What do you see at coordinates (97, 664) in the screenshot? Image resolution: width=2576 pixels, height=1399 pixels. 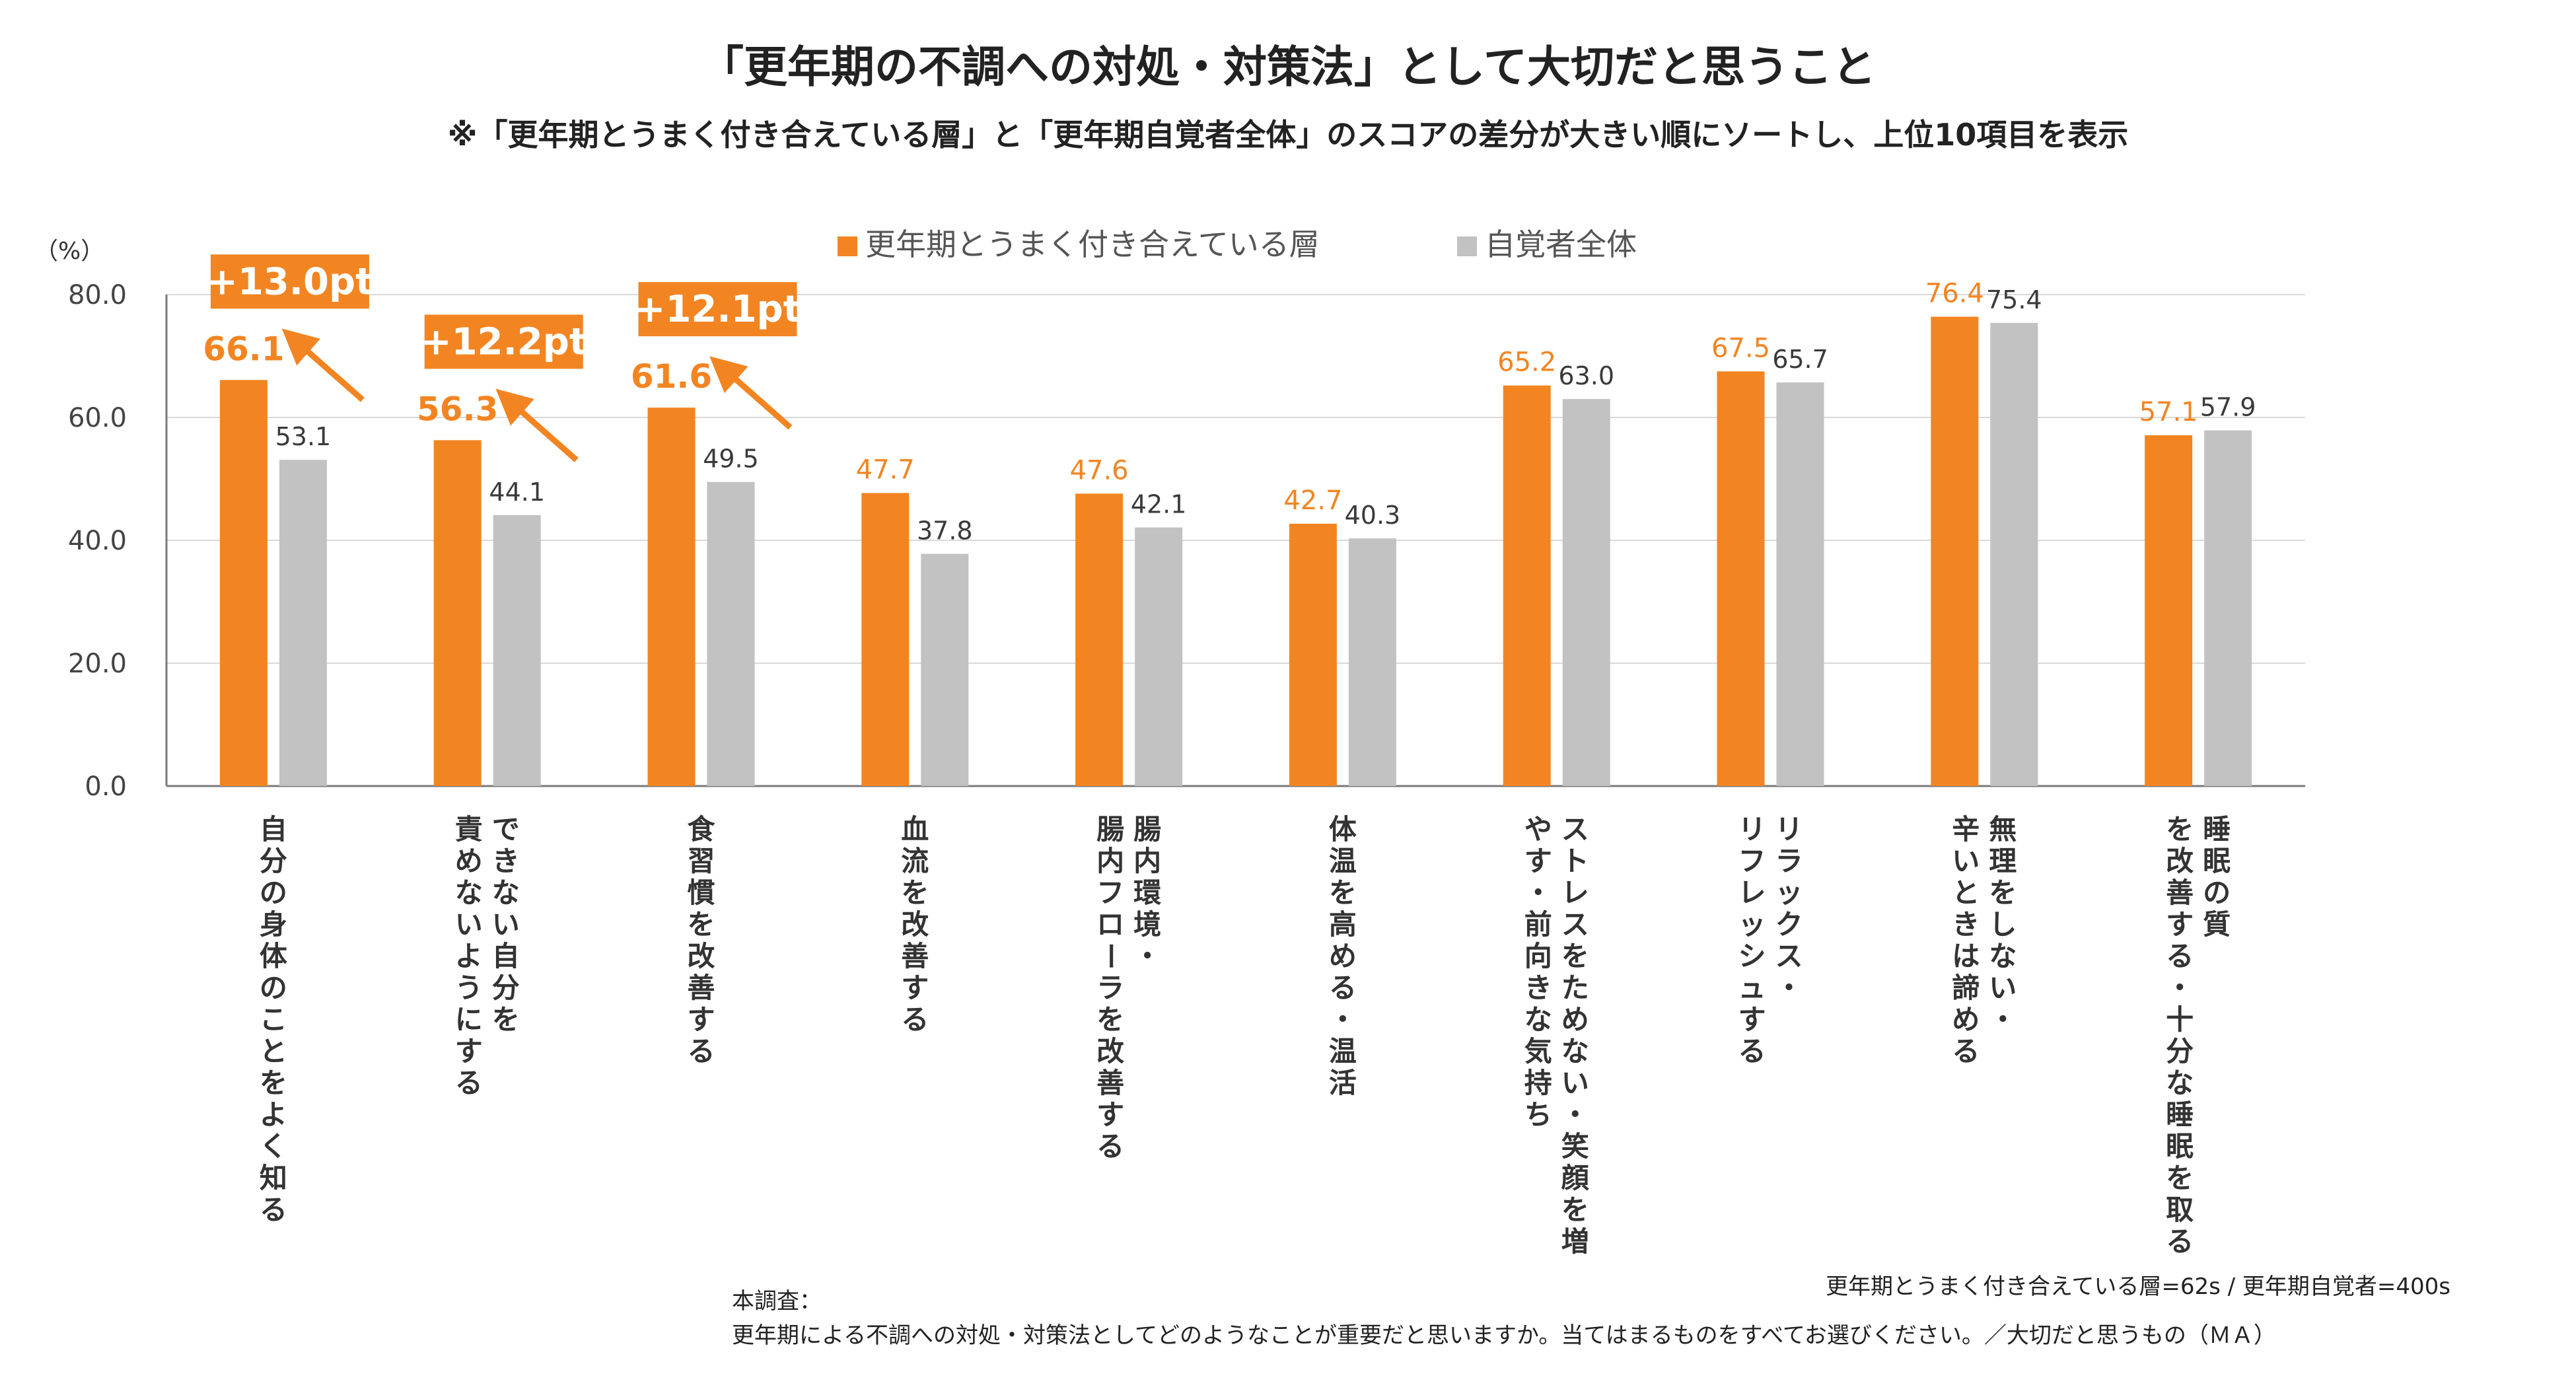 I see `y-tick-label: 20.0` at bounding box center [97, 664].